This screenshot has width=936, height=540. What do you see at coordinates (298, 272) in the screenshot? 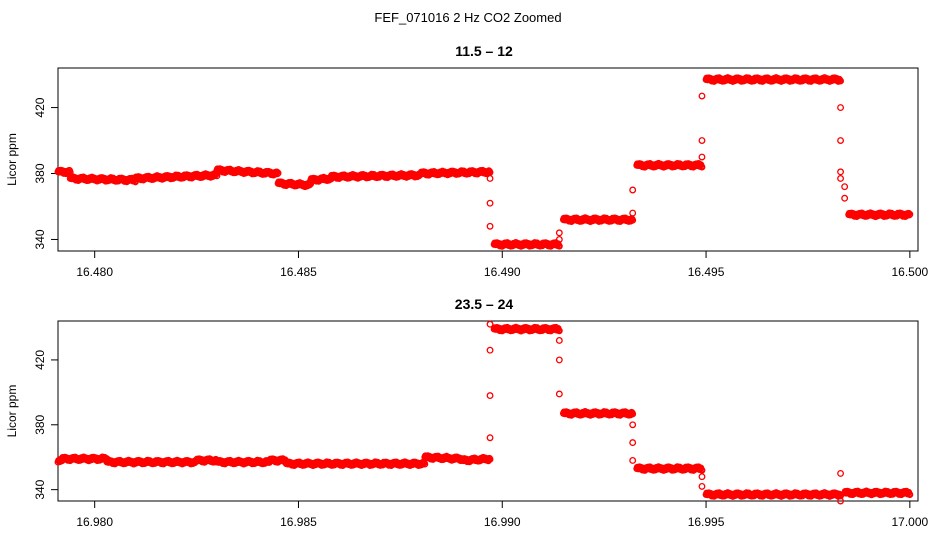
I see `panel-upper-x-tick-label: 16.485` at bounding box center [298, 272].